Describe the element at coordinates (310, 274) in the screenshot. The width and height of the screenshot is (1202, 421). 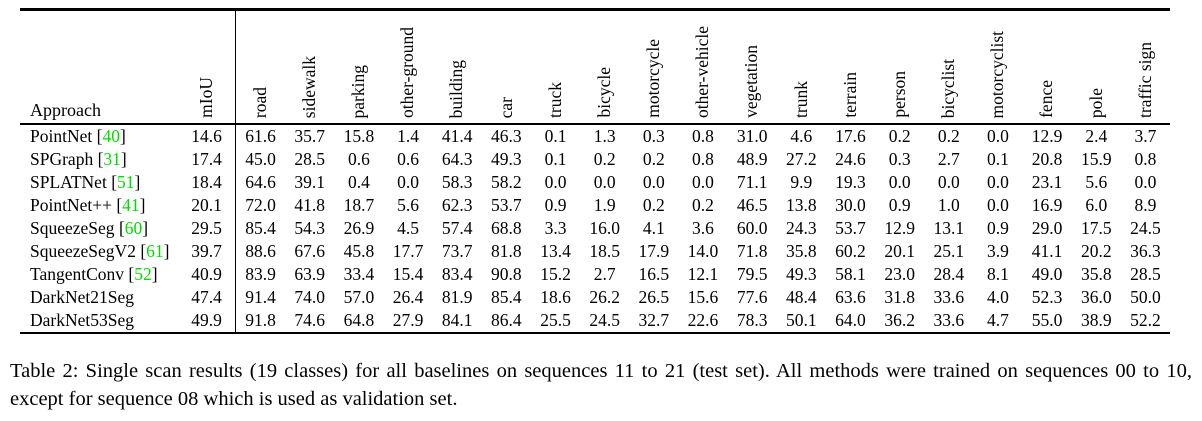
I see `score-cell: 63.9` at that location.